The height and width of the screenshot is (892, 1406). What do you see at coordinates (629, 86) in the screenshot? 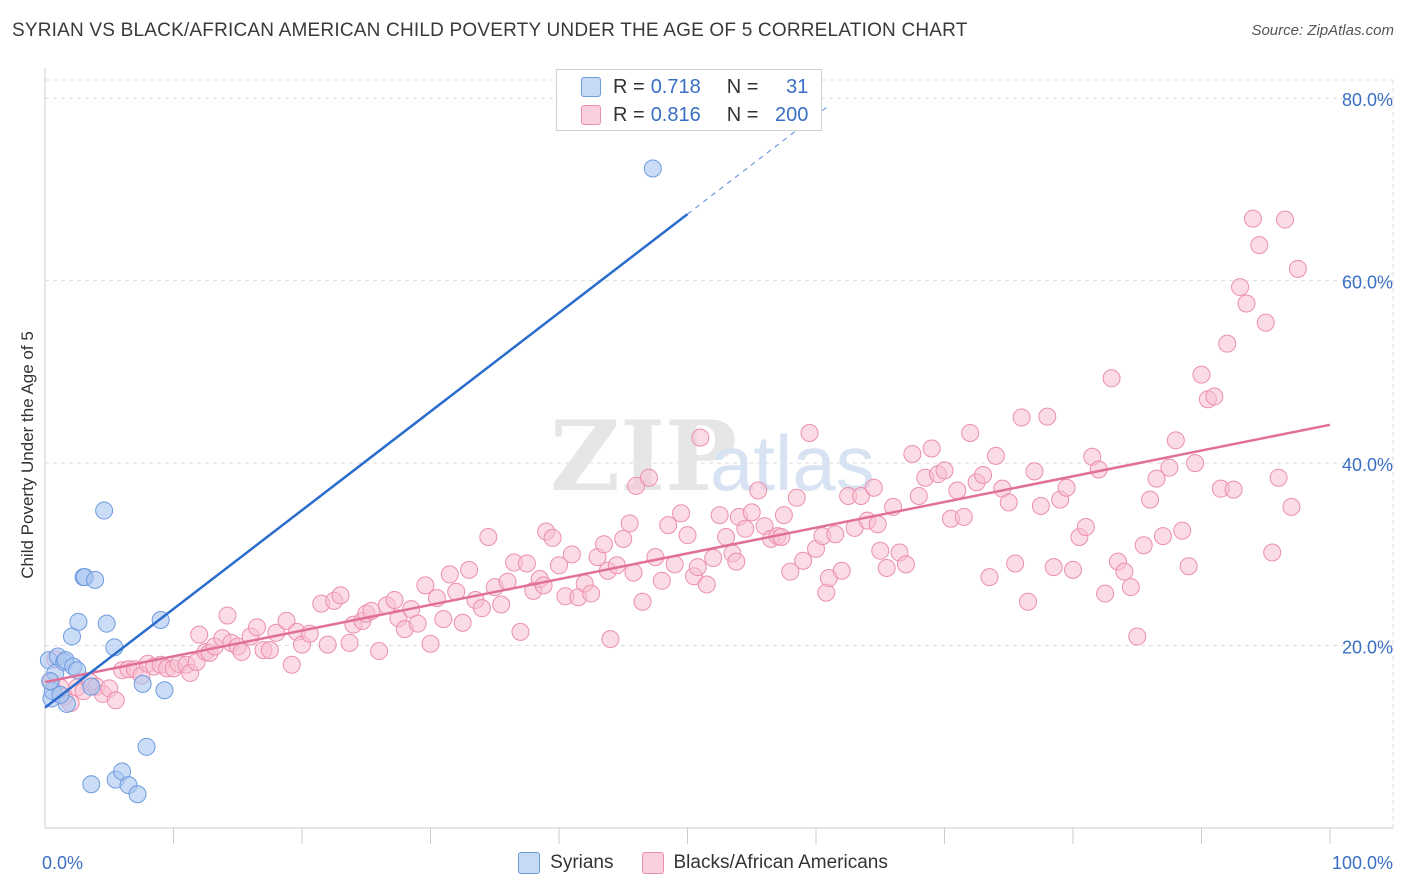
I see `legend-r-label: R =` at bounding box center [629, 86].